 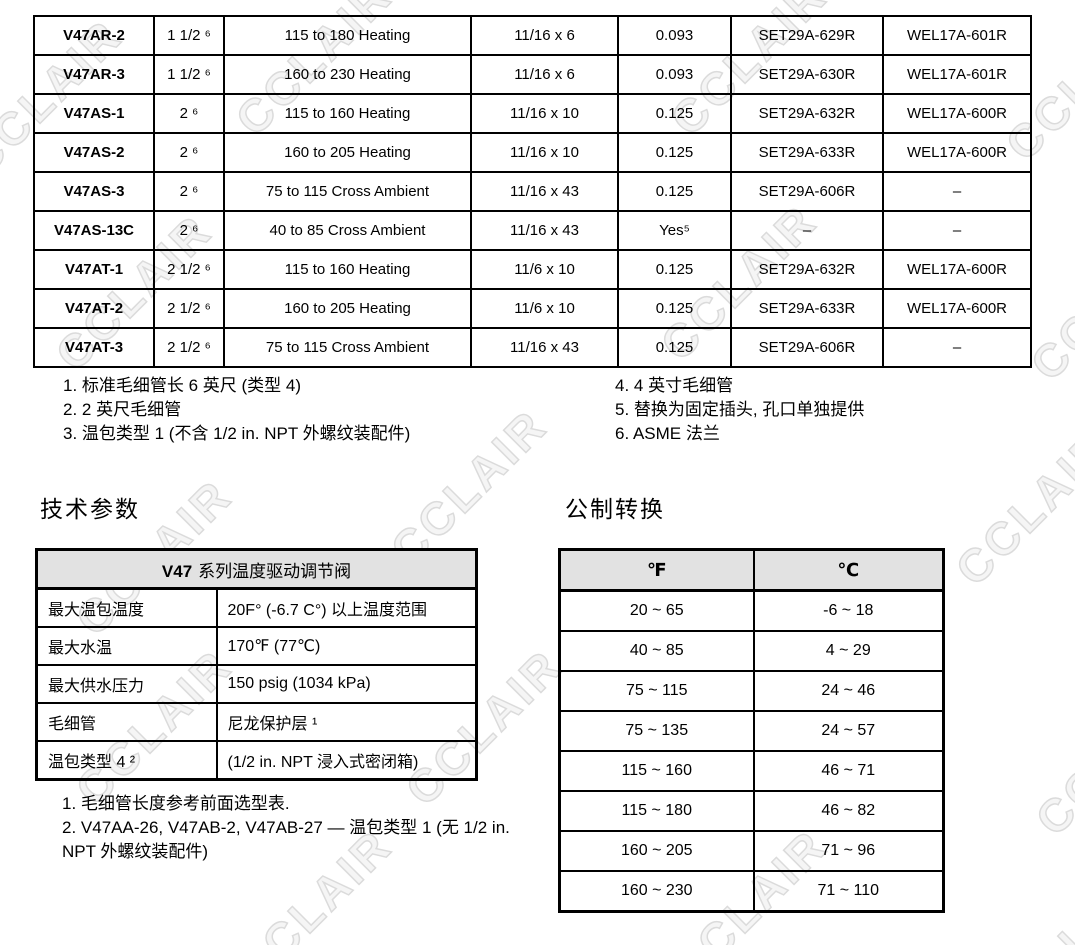 What do you see at coordinates (347, 230) in the screenshot?
I see `temperature-range-cell: 40 to 85 Cross Ambient` at bounding box center [347, 230].